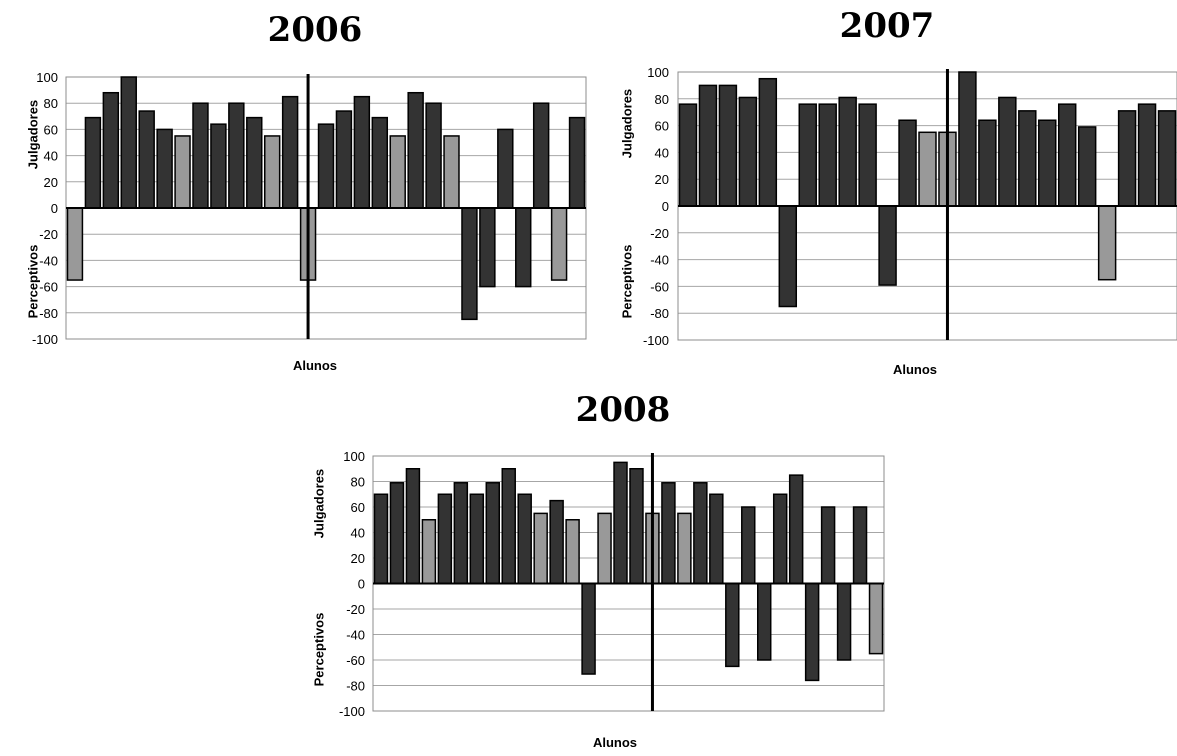  What do you see at coordinates (887, 26) in the screenshot?
I see `chart-title: 2007` at bounding box center [887, 26].